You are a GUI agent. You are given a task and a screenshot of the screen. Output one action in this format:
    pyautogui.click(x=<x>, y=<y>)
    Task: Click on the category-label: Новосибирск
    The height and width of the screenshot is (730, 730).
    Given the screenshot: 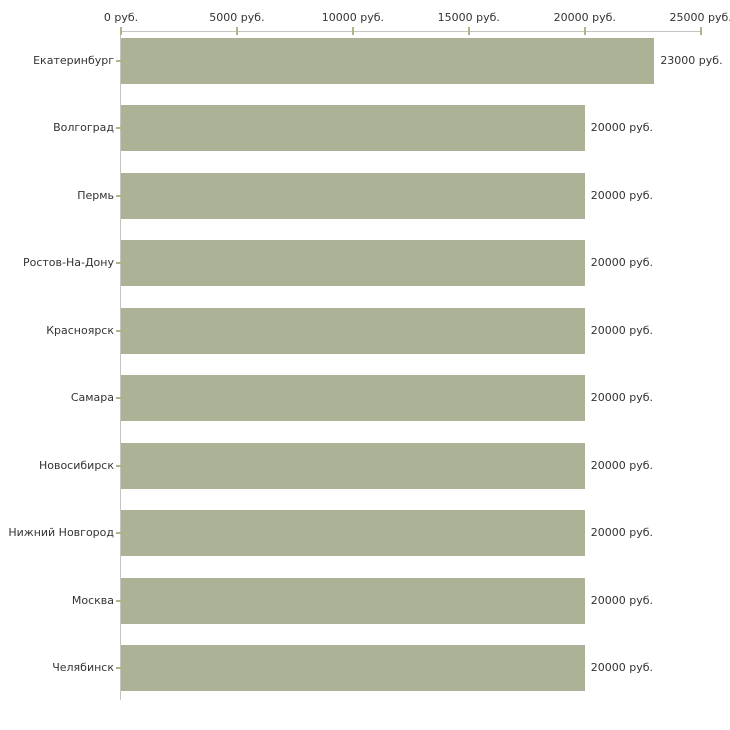 What is the action you would take?
    pyautogui.click(x=76, y=465)
    